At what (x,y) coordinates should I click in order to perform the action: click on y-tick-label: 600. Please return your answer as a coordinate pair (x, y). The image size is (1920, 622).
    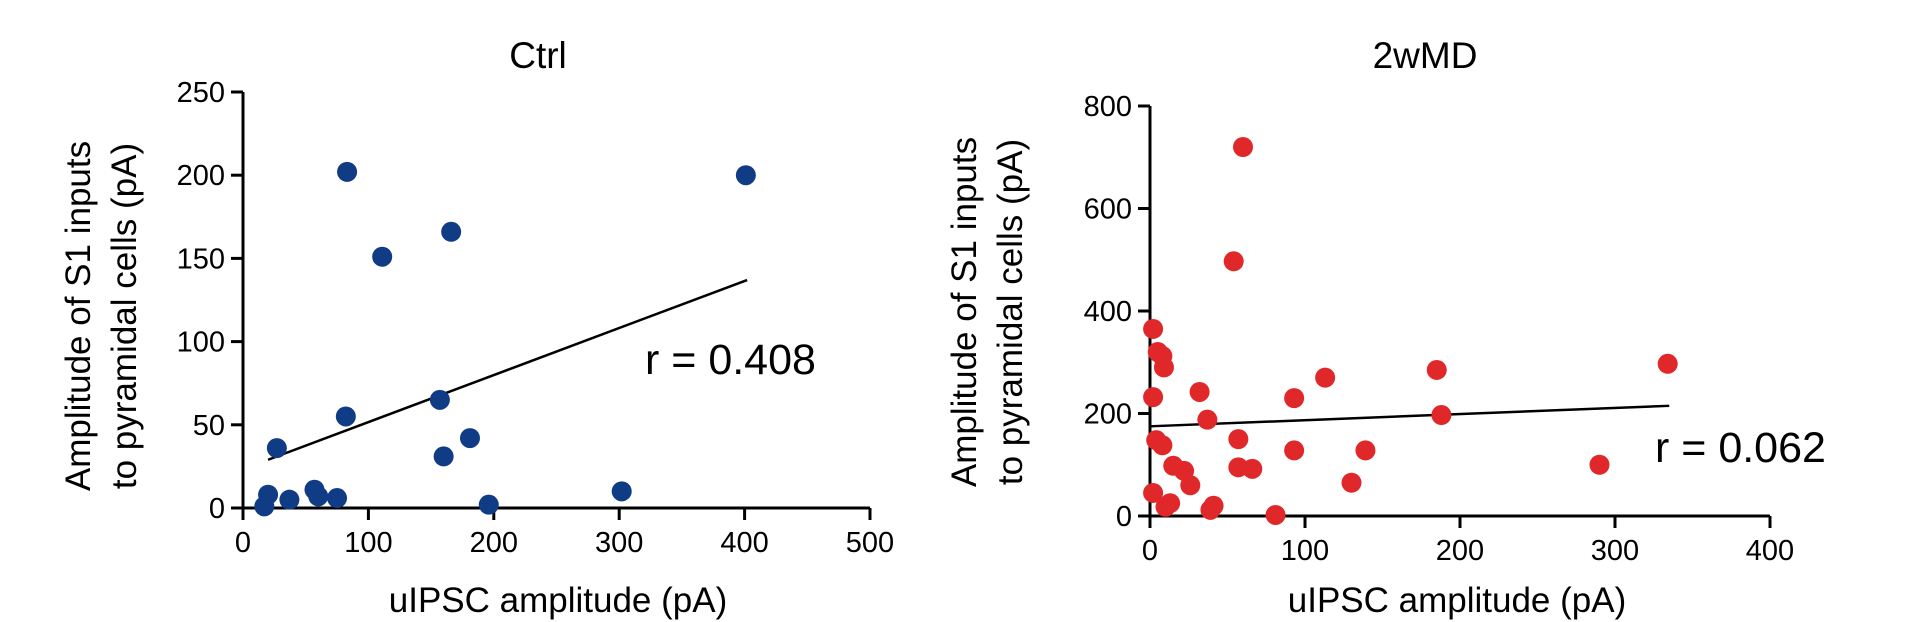
    Looking at the image, I should click on (1108, 210).